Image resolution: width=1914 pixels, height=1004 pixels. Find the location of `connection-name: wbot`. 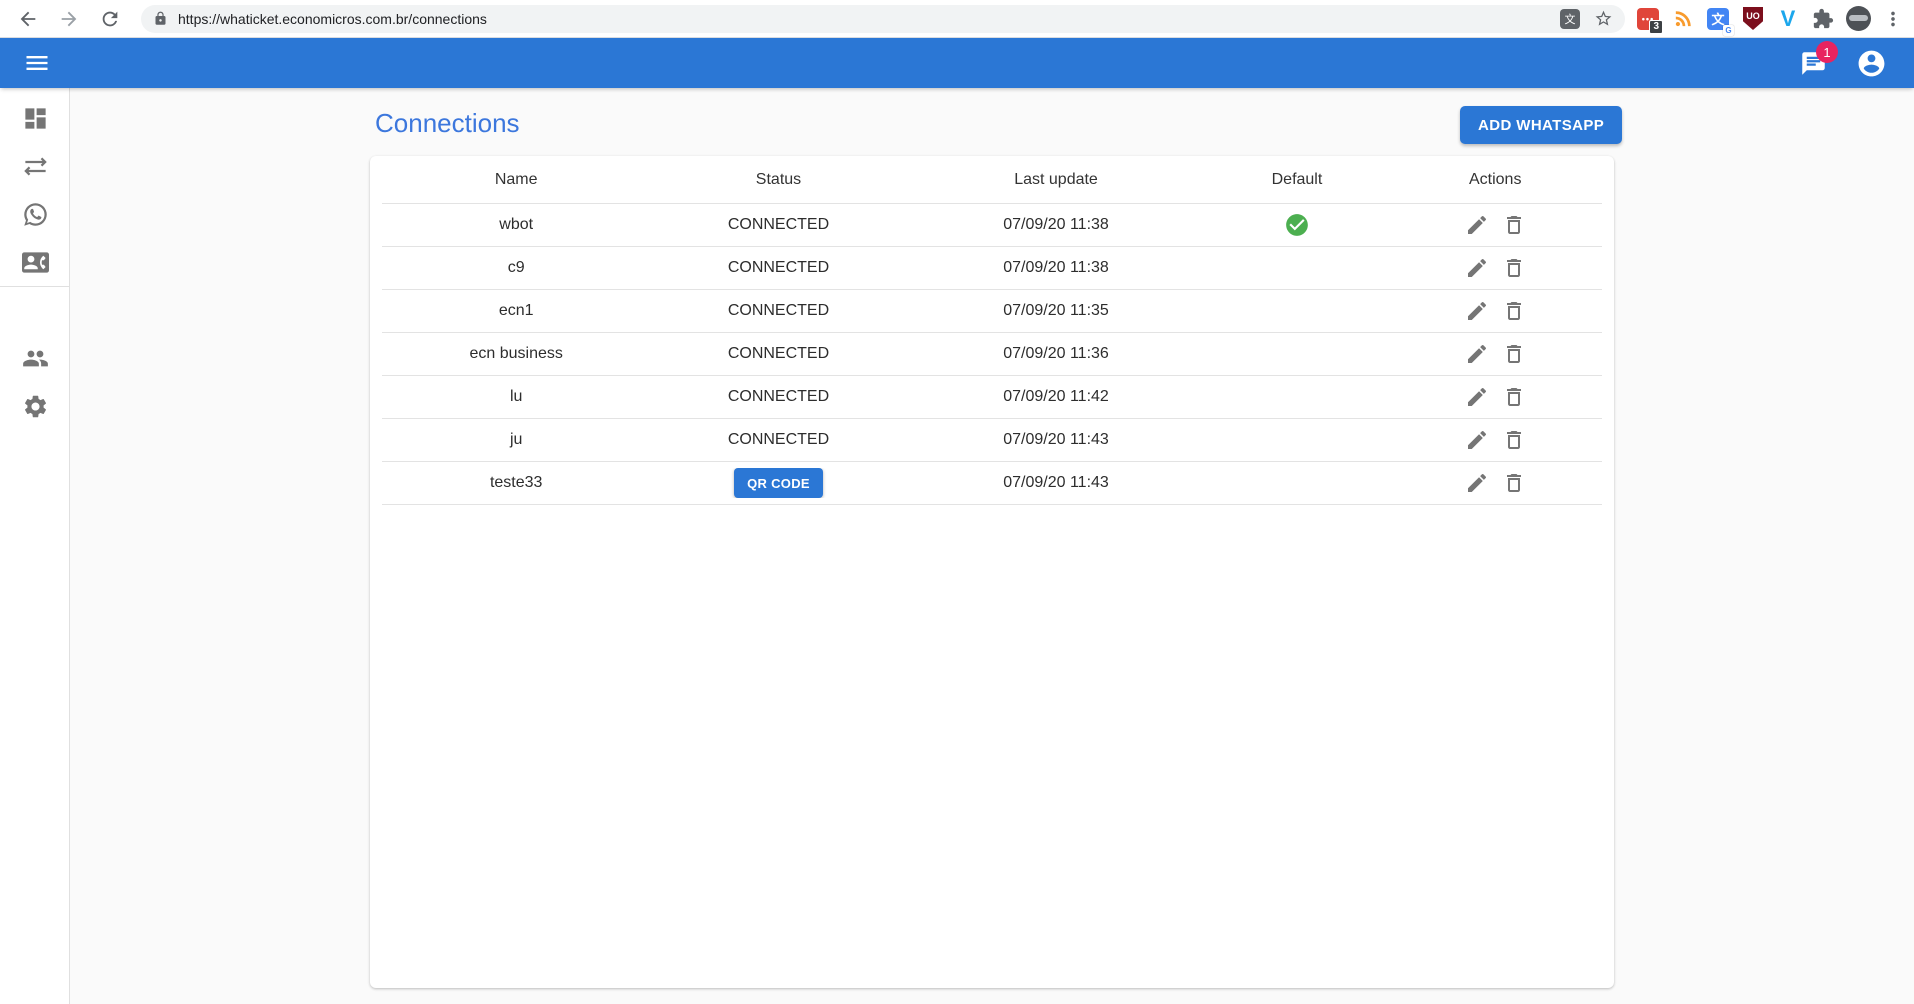

connection-name: wbot is located at coordinates (516, 224).